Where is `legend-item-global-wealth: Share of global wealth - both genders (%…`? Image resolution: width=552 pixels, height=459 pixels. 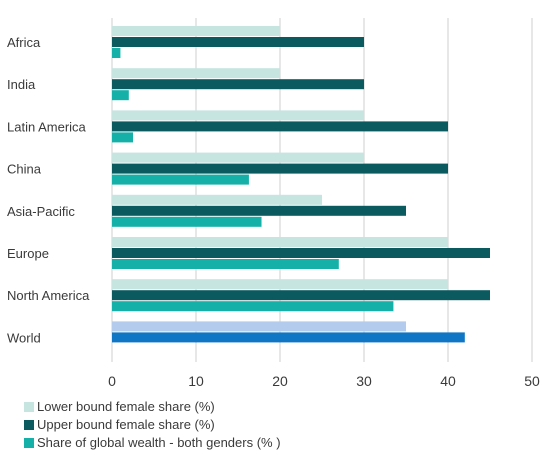
legend-item-global-wealth: Share of global wealth - both genders (%… is located at coordinates (152, 443).